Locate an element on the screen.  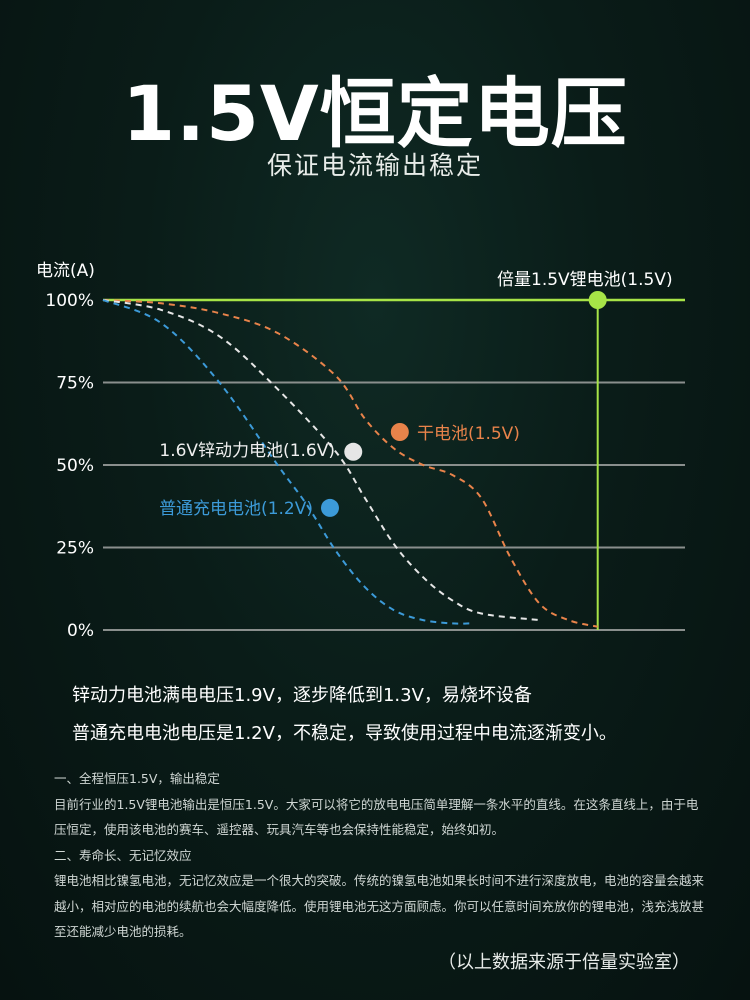
series-label-3: 普通充电电池(1.2V) is located at coordinates (236, 509).